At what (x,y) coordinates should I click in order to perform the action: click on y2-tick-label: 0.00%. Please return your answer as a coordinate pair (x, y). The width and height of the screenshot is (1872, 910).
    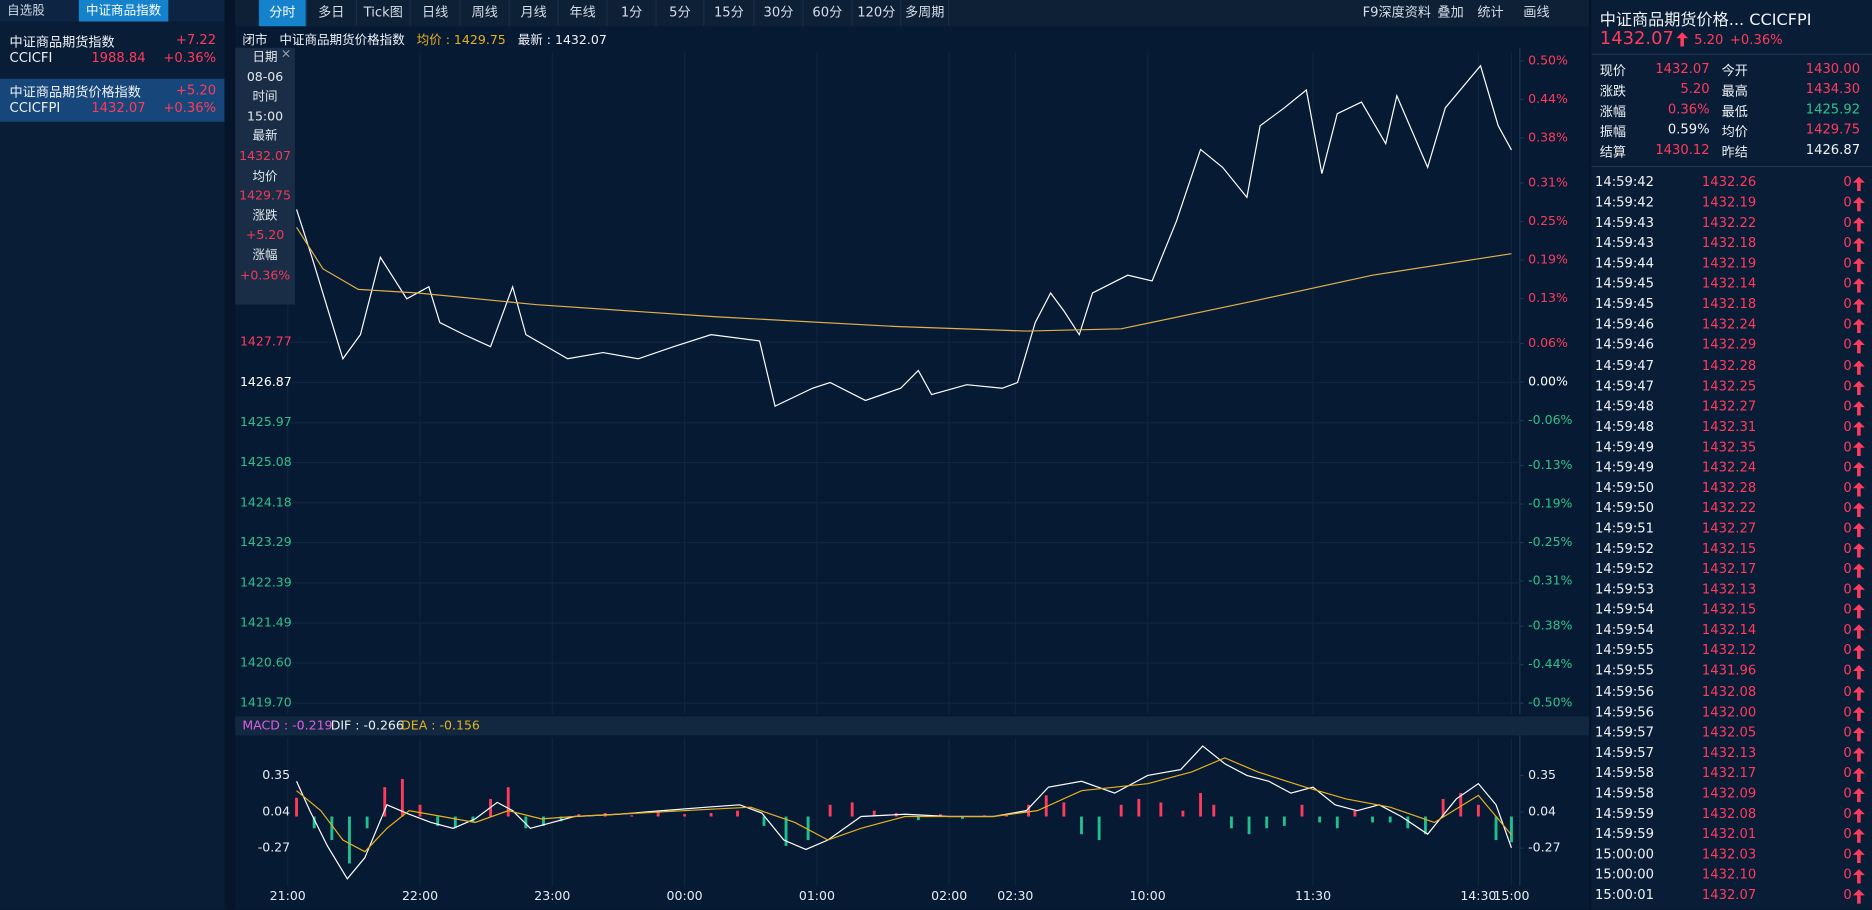
    Looking at the image, I should click on (1548, 381).